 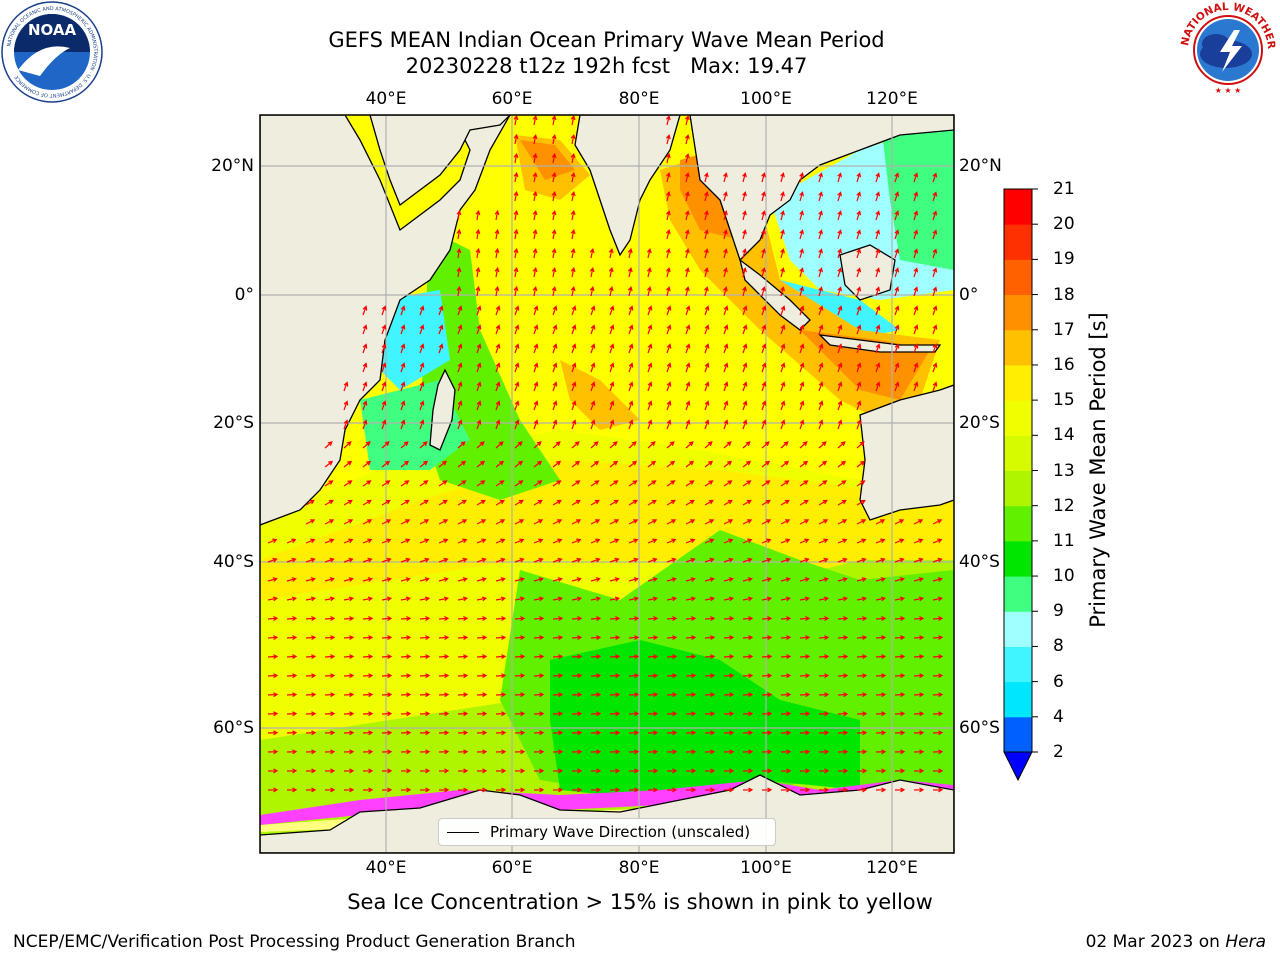 I want to click on lon-label-top: 120°E, so click(x=892, y=99).